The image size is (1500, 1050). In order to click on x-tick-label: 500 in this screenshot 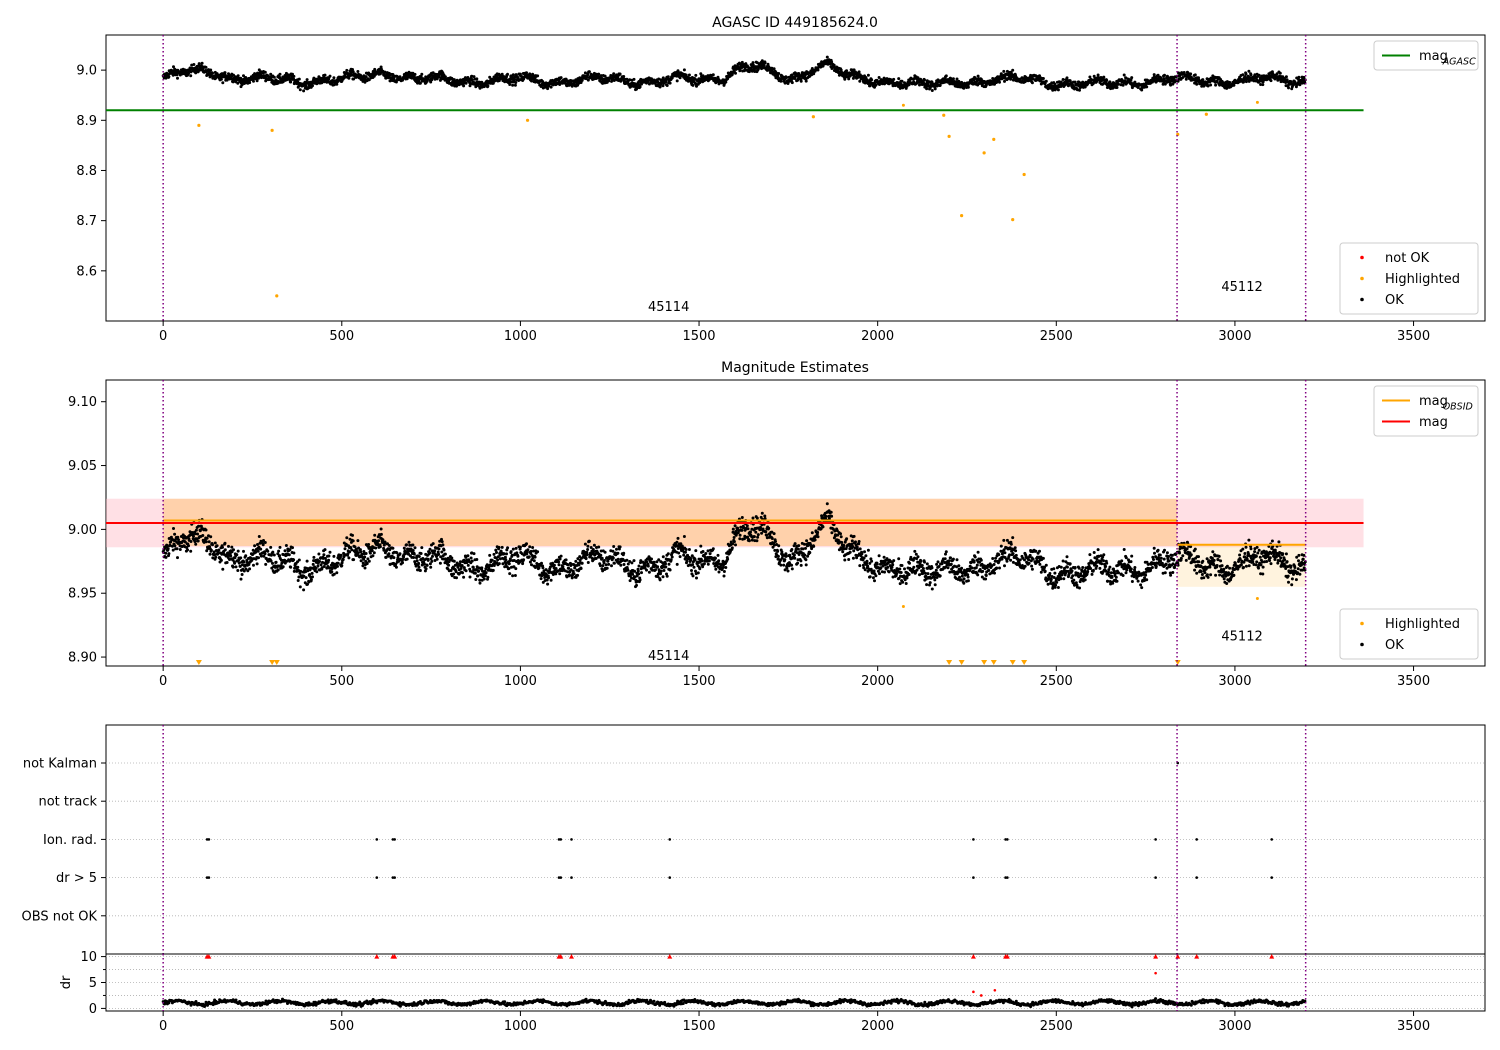, I will do `click(341, 336)`.